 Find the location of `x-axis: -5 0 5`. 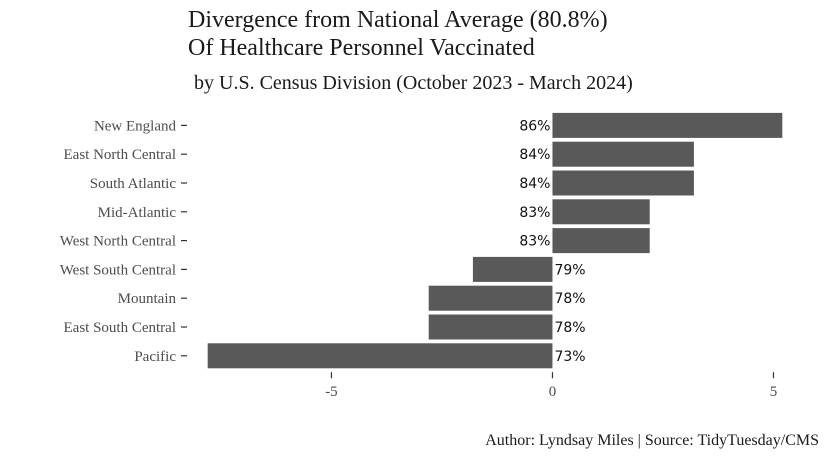

x-axis: -5 0 5 is located at coordinates (551, 386).